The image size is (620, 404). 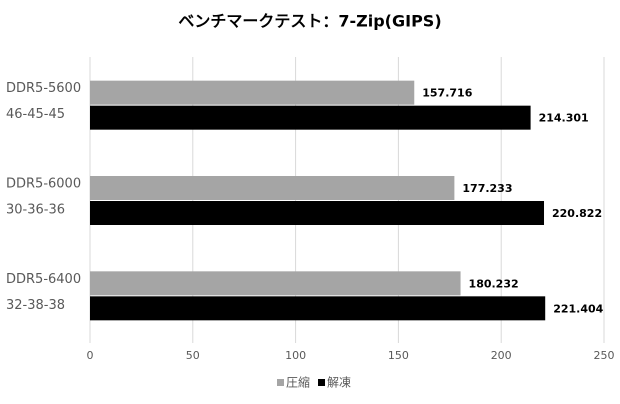 I want to click on y-tick-label: DDR5-5600, so click(x=43, y=88).